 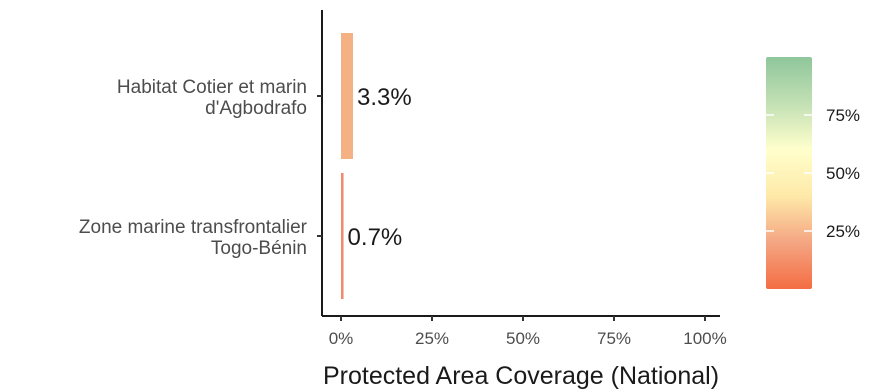 I want to click on category-label: Habitat Cotier et marin d'Agbodrafo, so click(x=212, y=98).